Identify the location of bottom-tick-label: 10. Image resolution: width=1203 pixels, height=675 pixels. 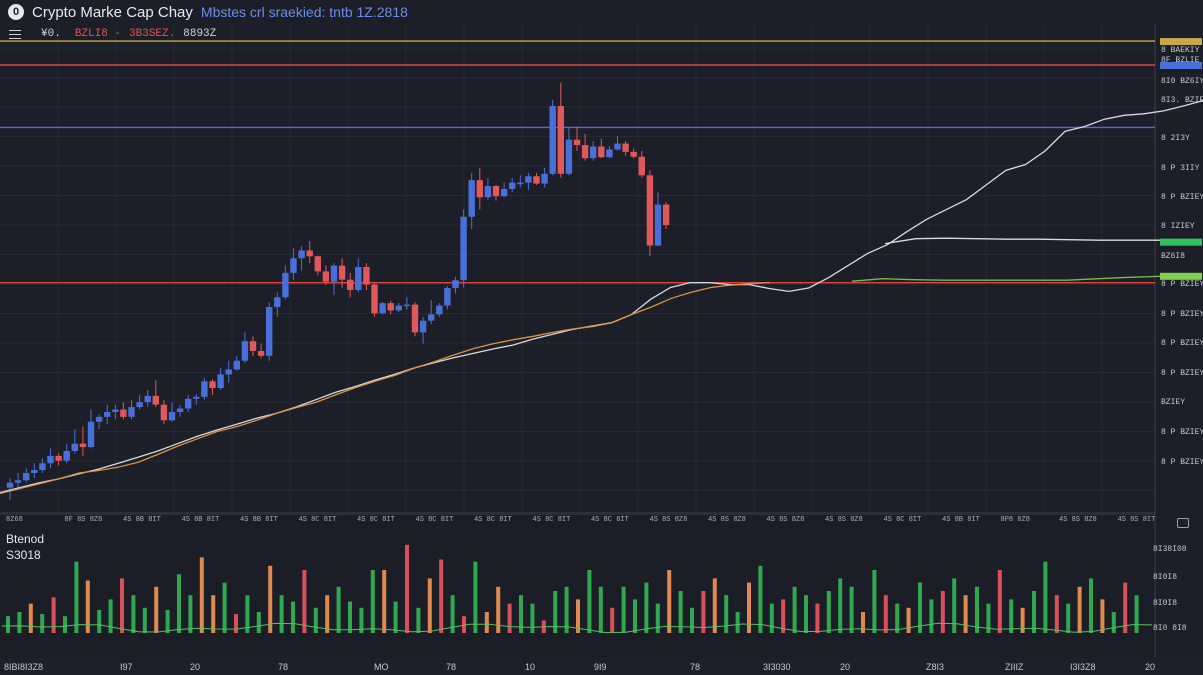
(530, 667).